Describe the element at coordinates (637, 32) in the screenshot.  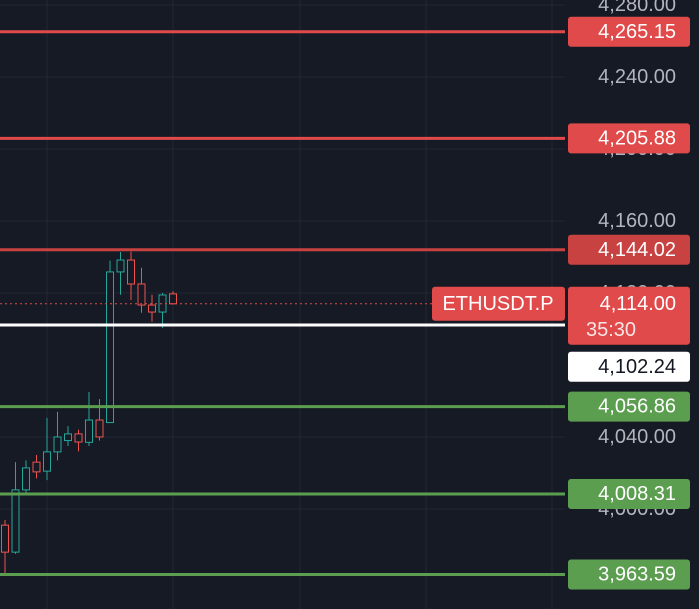
I see `level-label: 4,265.15` at that location.